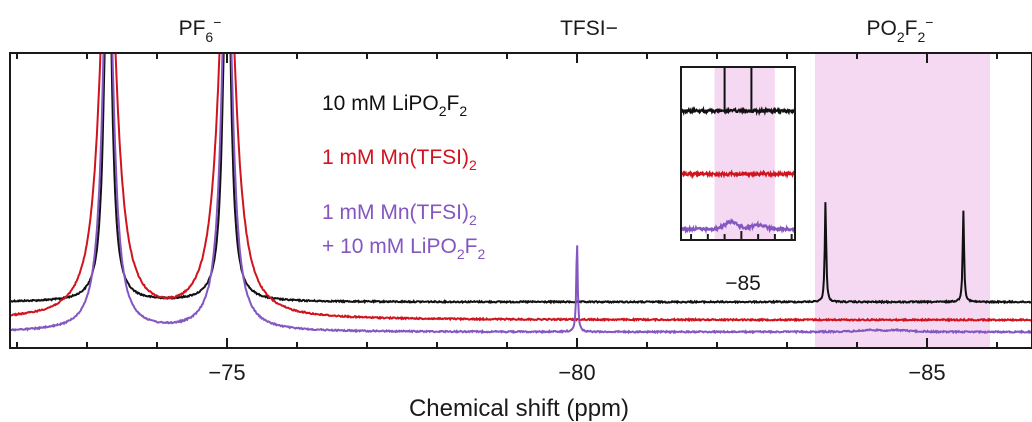 This screenshot has width=1032, height=422. What do you see at coordinates (743, 283) in the screenshot?
I see `inset-tick-label: −85` at bounding box center [743, 283].